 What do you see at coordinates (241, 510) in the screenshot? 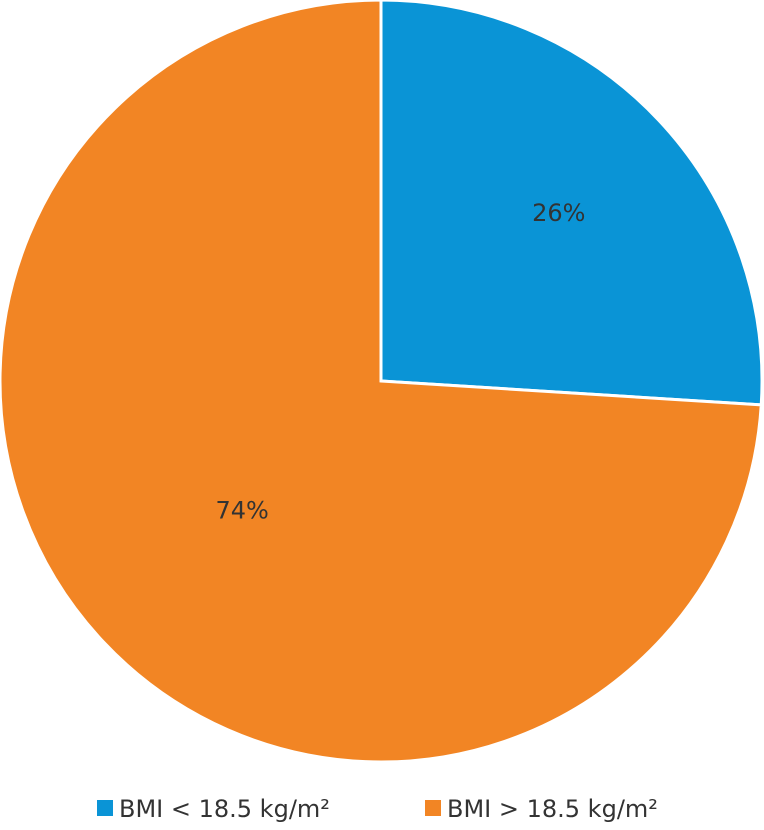
I see `slice-label: 74%` at bounding box center [241, 510].